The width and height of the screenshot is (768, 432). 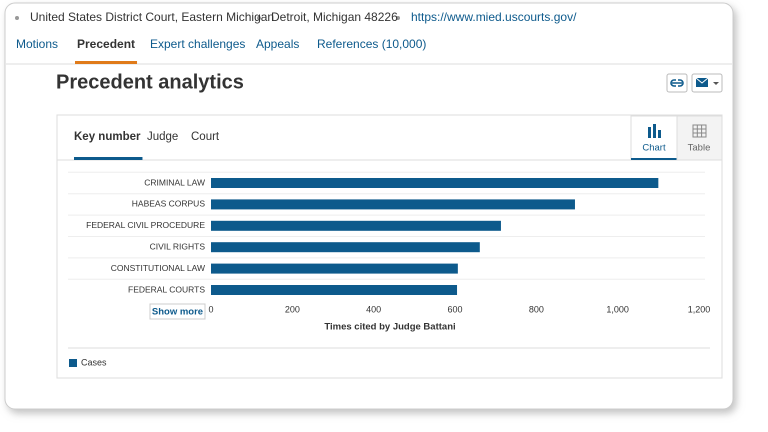 I want to click on show-more: Show more, so click(x=177, y=312).